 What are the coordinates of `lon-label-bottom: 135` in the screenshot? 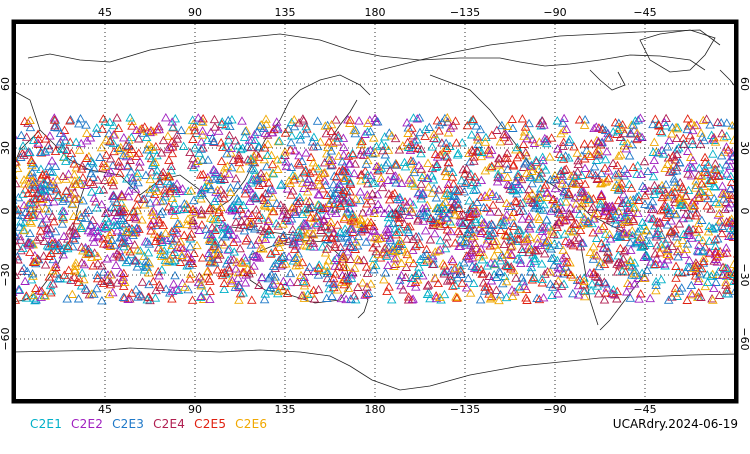 It's located at (285, 409).